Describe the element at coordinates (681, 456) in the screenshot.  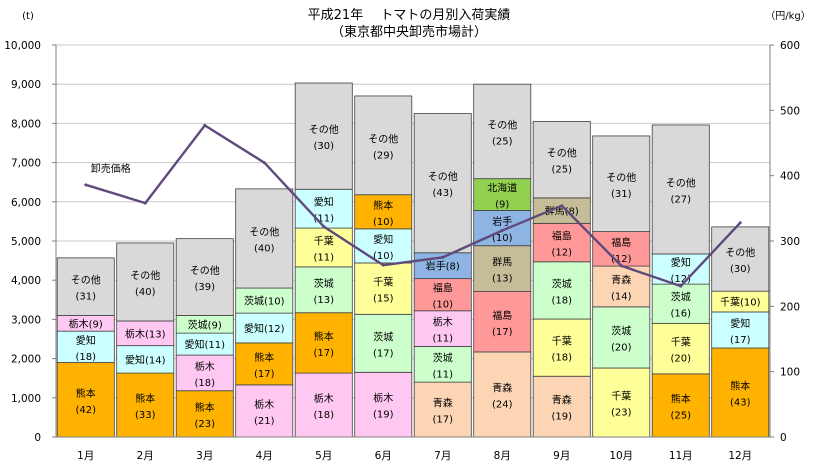
I see `x-tick-label: 11月` at that location.